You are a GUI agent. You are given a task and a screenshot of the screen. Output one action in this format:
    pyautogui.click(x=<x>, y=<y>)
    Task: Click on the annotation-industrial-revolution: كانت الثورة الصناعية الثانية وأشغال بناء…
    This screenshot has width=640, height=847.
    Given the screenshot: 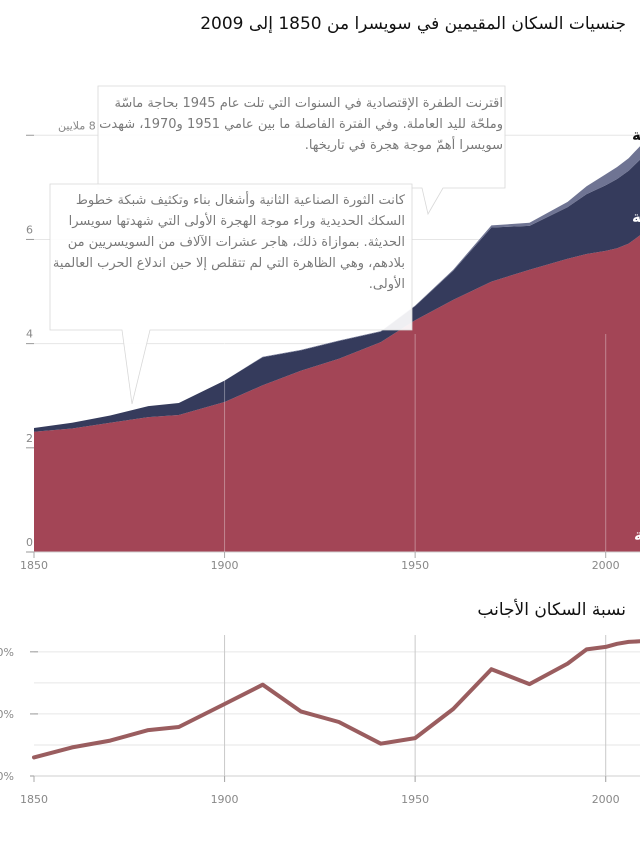 What is the action you would take?
    pyautogui.click(x=228, y=242)
    